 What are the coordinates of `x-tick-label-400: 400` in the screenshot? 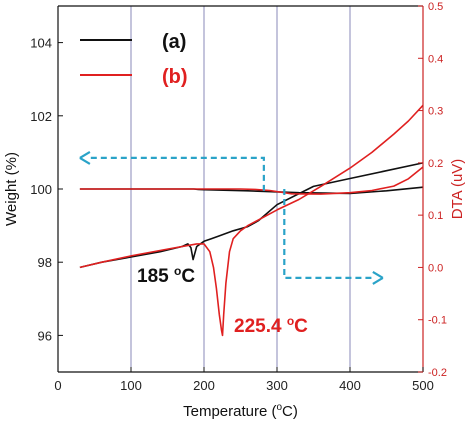 It's located at (350, 385).